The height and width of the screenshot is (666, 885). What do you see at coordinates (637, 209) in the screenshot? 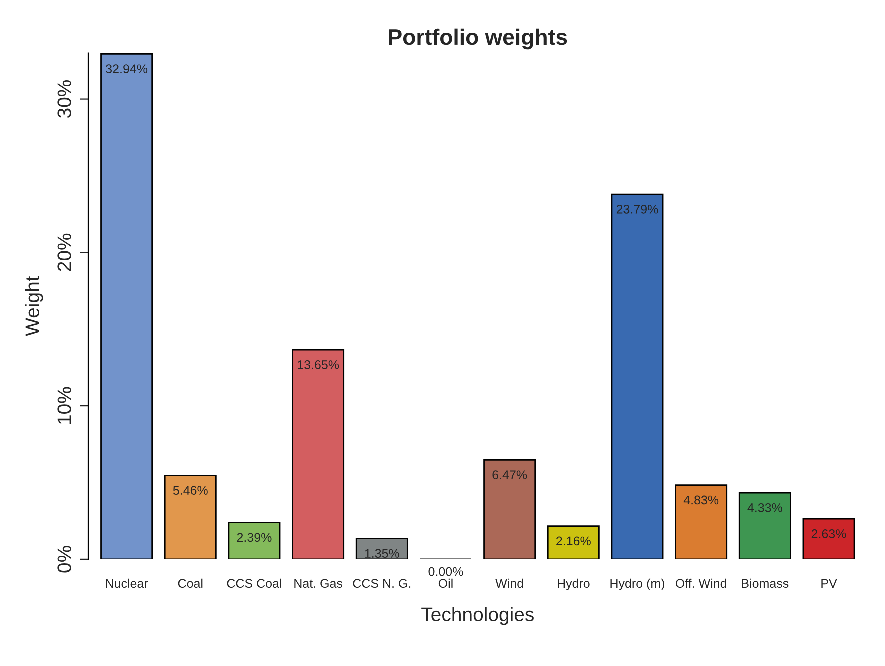
I see `data-label: 23.79%` at bounding box center [637, 209].